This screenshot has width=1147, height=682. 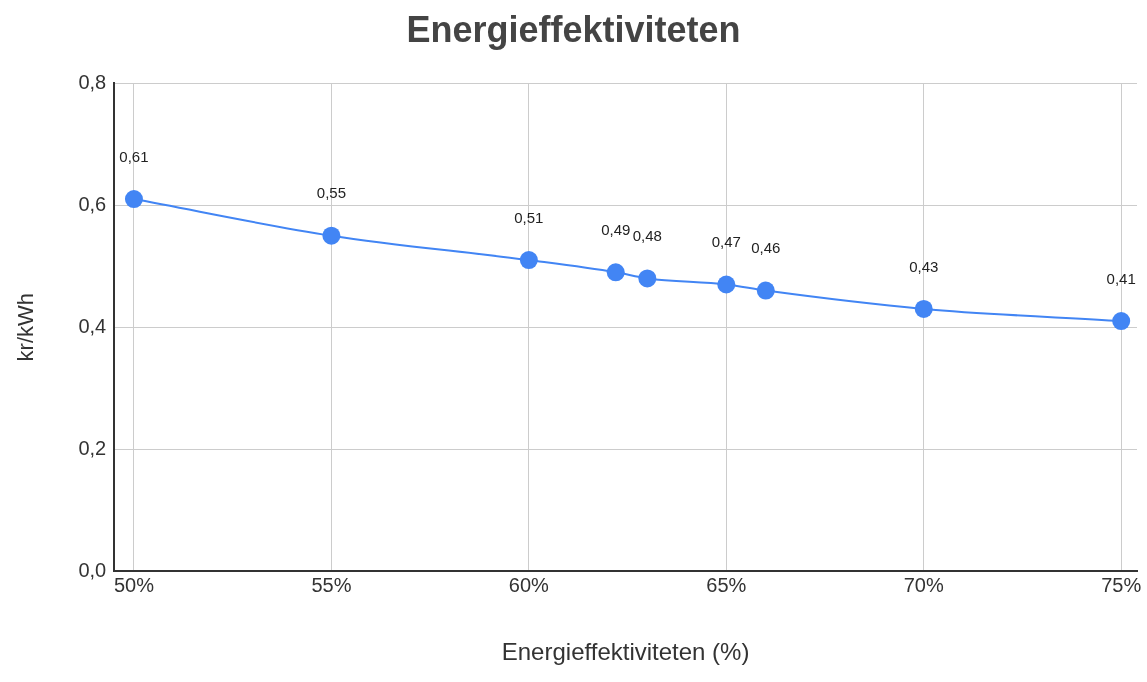 I want to click on data-label: 0,51, so click(x=529, y=217).